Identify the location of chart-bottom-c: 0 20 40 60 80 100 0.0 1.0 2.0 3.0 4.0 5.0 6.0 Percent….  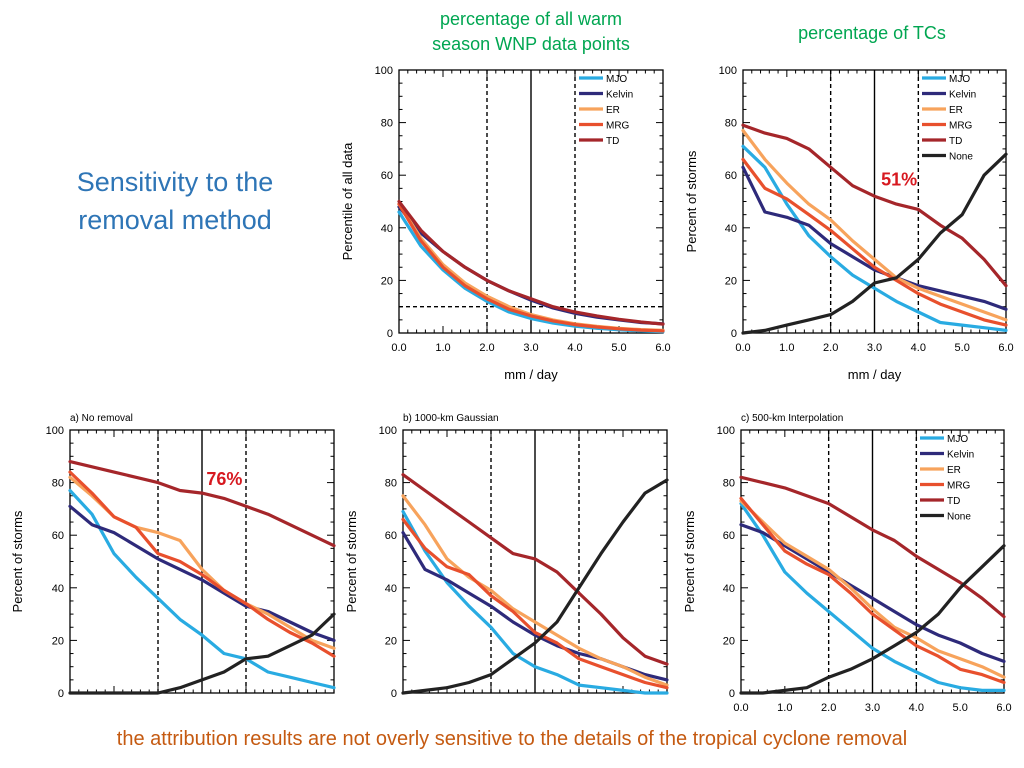
(847, 563).